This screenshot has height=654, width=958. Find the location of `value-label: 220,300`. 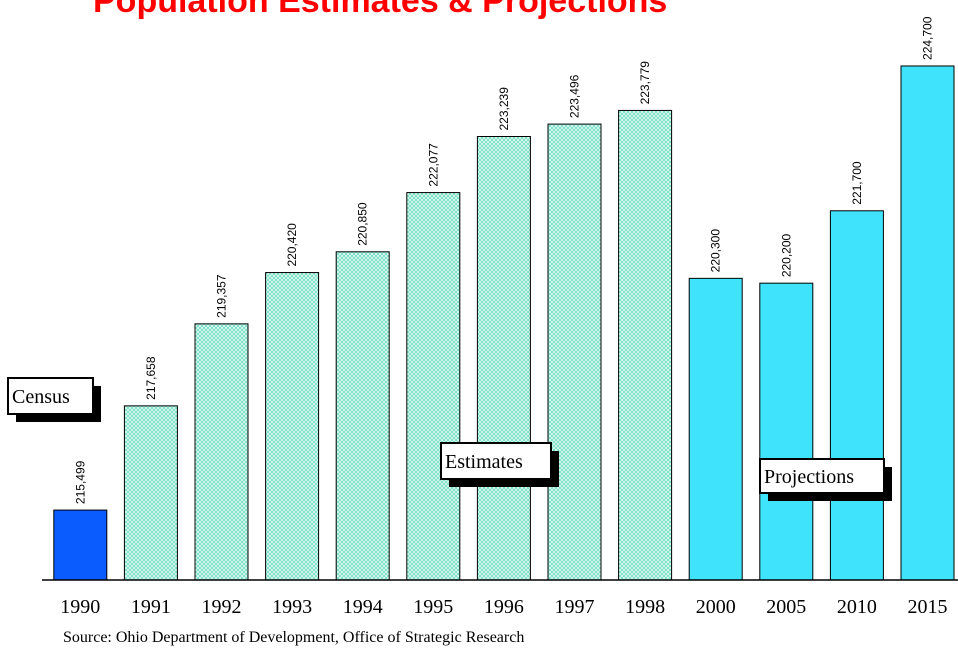

value-label: 220,300 is located at coordinates (716, 251).